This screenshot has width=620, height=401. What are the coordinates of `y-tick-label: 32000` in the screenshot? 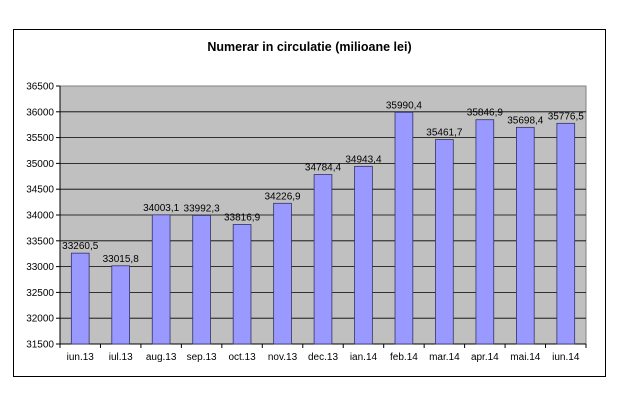 It's located at (40, 319).